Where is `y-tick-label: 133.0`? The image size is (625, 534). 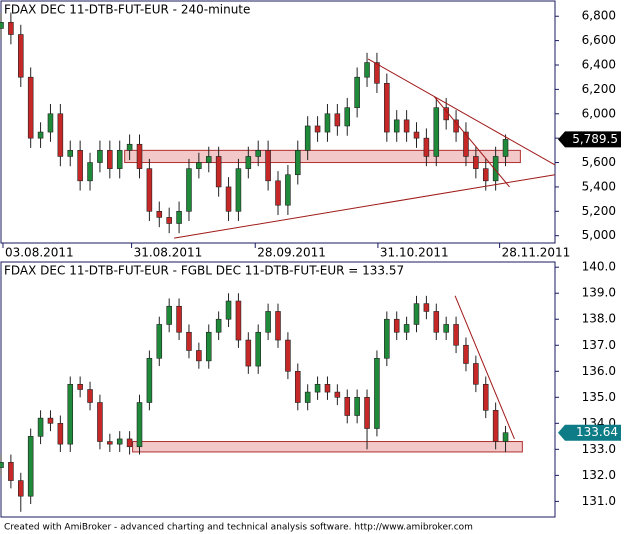
y-tick-label: 133.0 is located at coordinates (599, 449).